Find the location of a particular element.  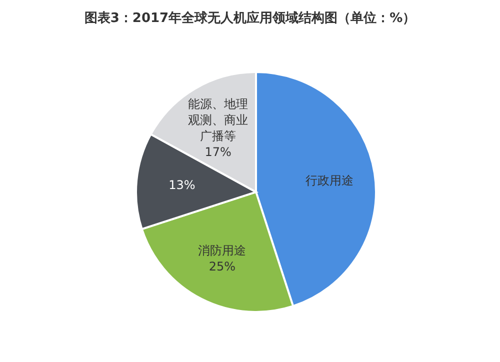

slice-label: 行政用途 is located at coordinates (329, 180).